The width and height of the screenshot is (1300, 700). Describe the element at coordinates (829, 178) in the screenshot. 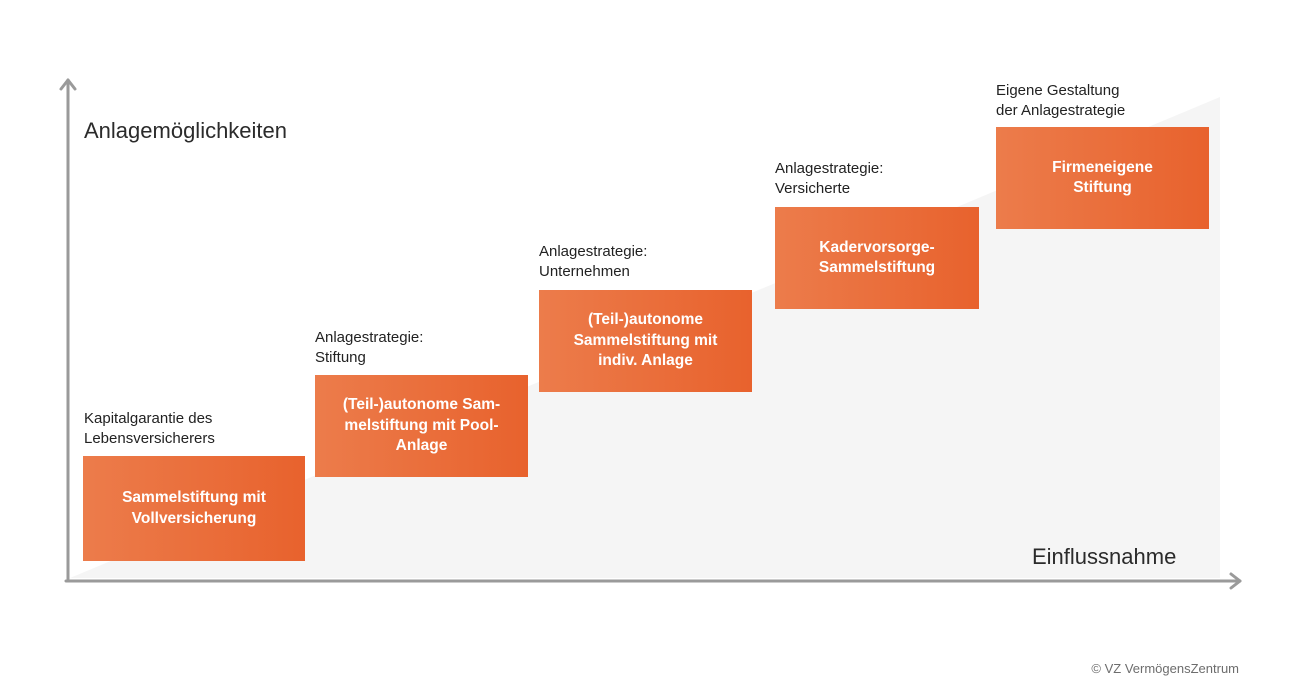

I see `step-4-caption: Anlagestrategie: Versicherte` at that location.